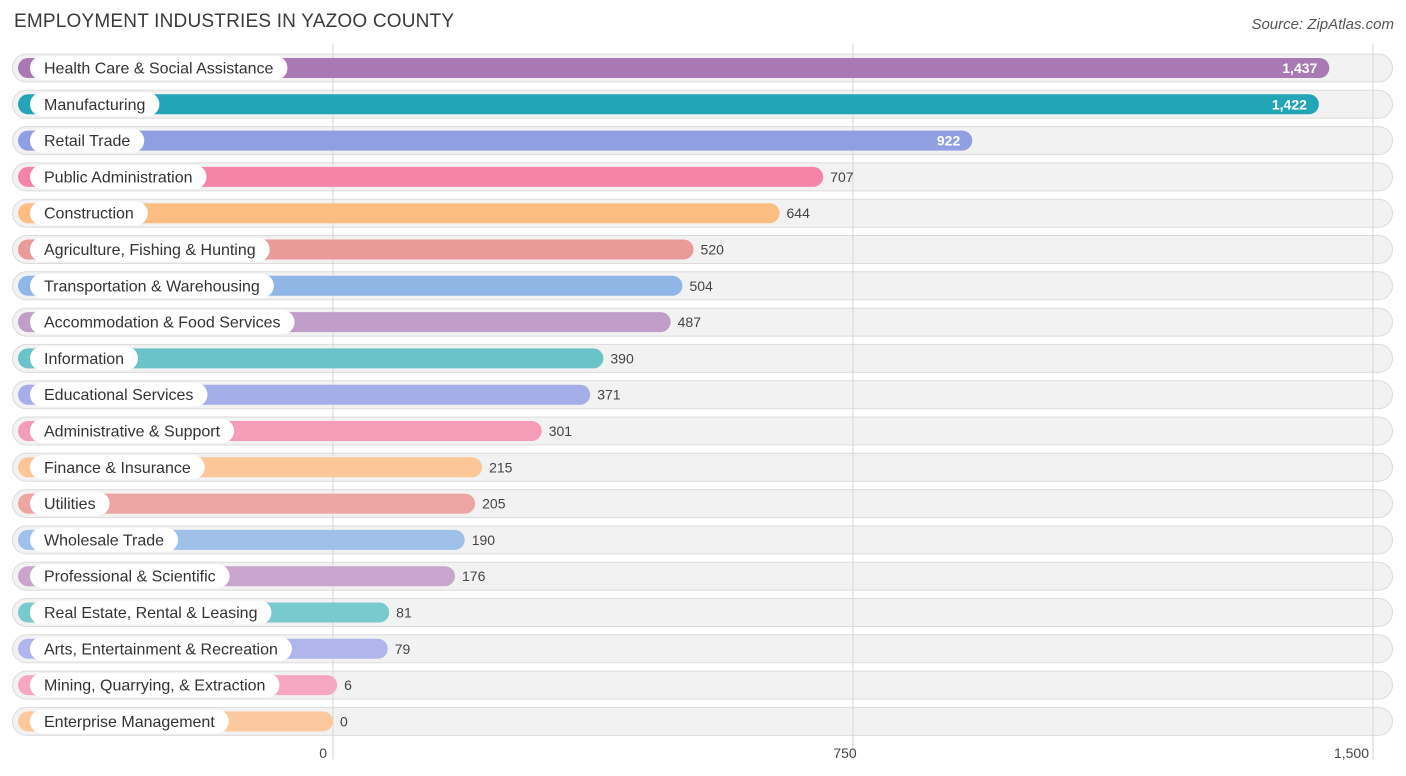 The height and width of the screenshot is (776, 1406). I want to click on category-label: Utilities, so click(70, 504).